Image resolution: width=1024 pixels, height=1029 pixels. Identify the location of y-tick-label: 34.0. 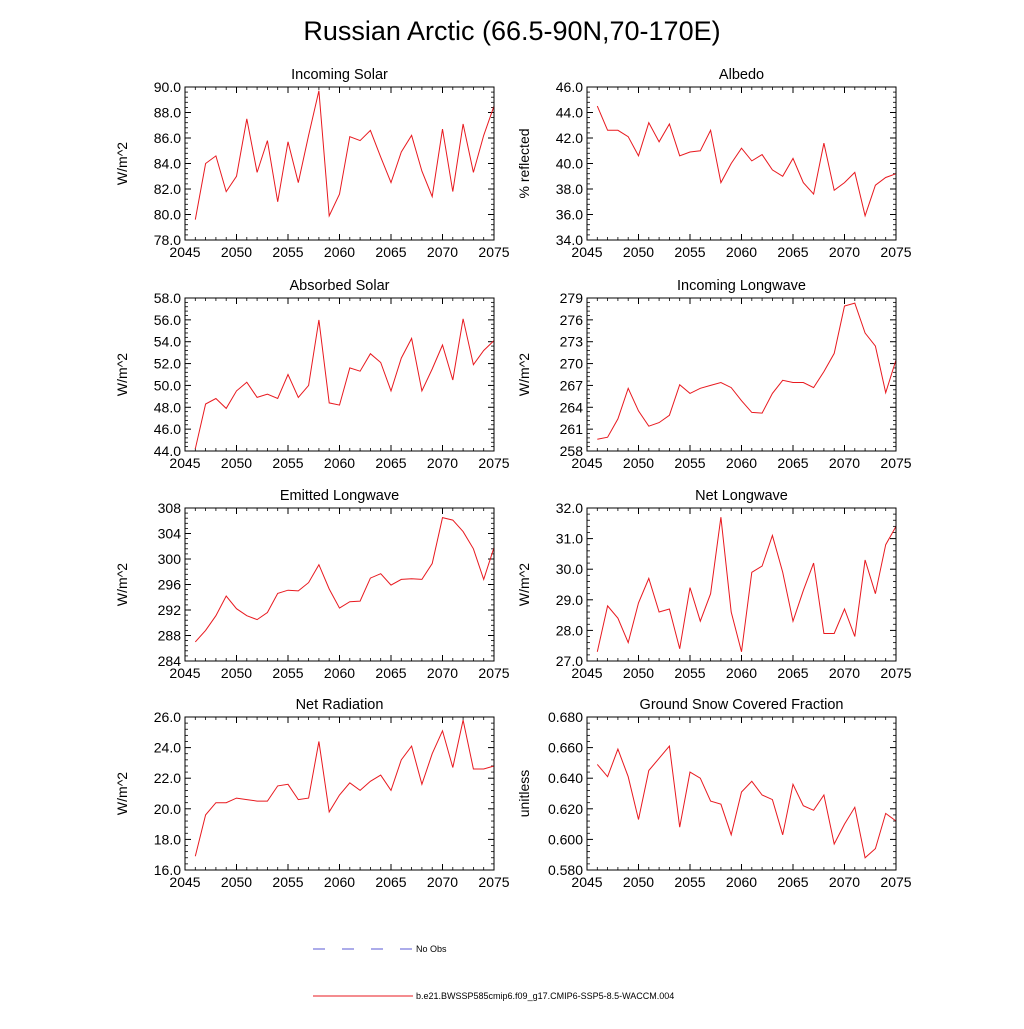
(569, 240).